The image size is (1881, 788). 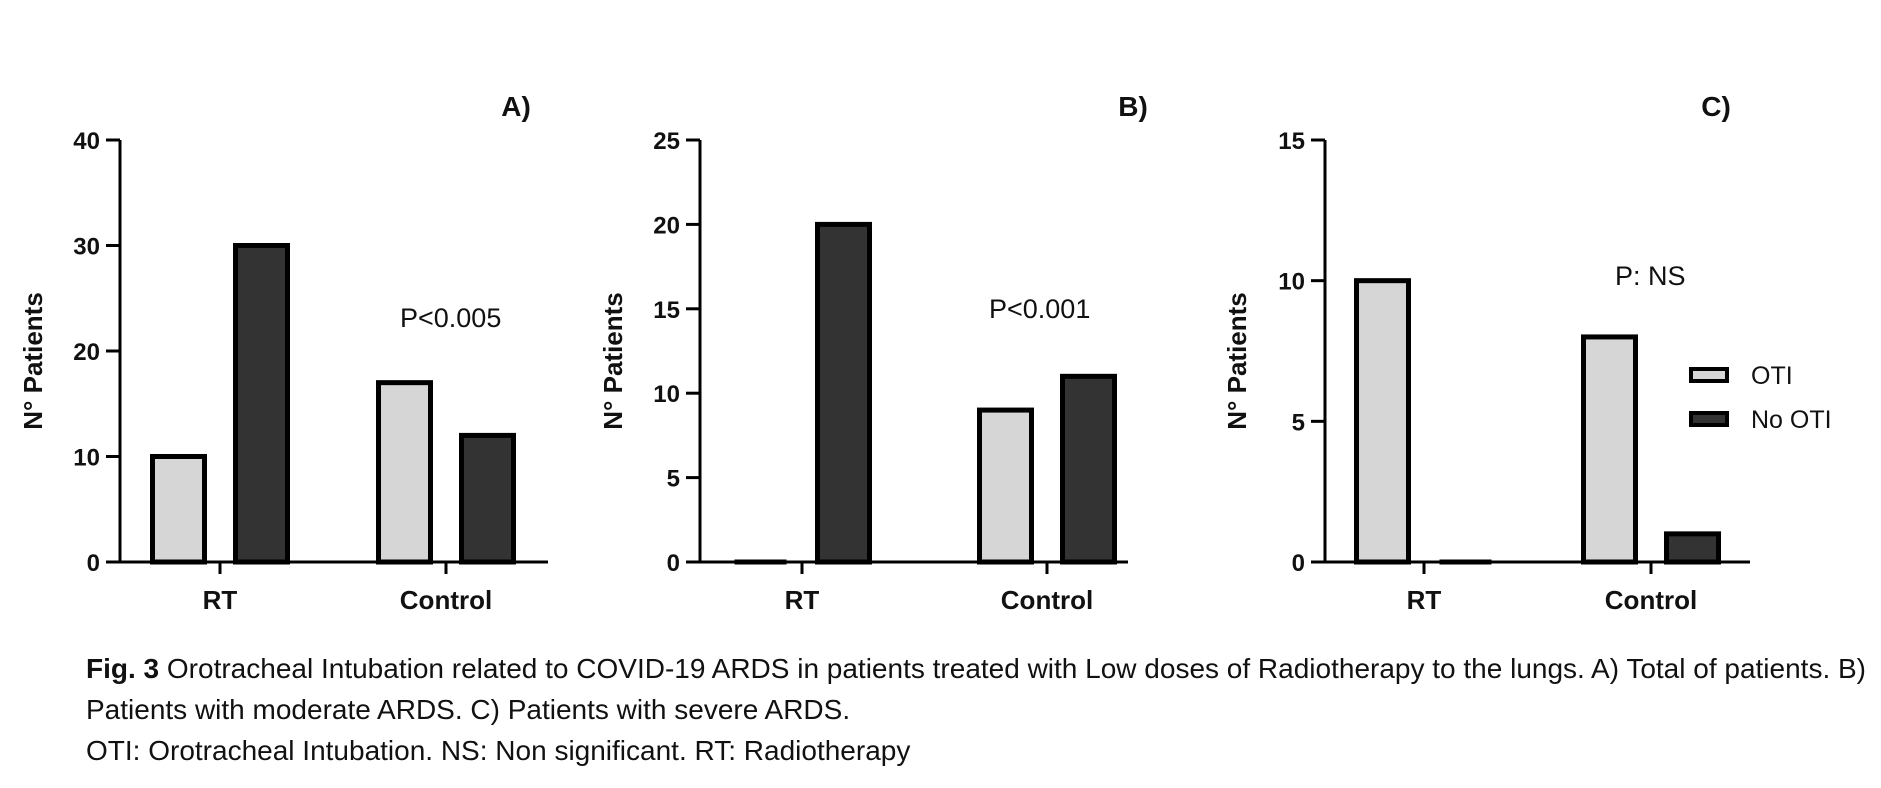 What do you see at coordinates (1791, 420) in the screenshot?
I see `legend-label-no-oti: No OTI` at bounding box center [1791, 420].